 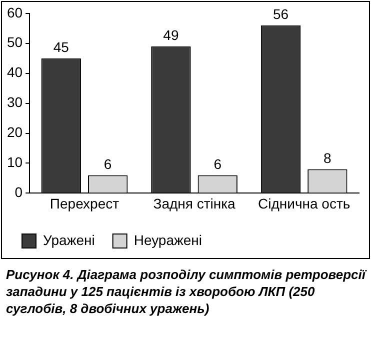 What do you see at coordinates (69, 240) in the screenshot?
I see `legend-label: Уражені` at bounding box center [69, 240].